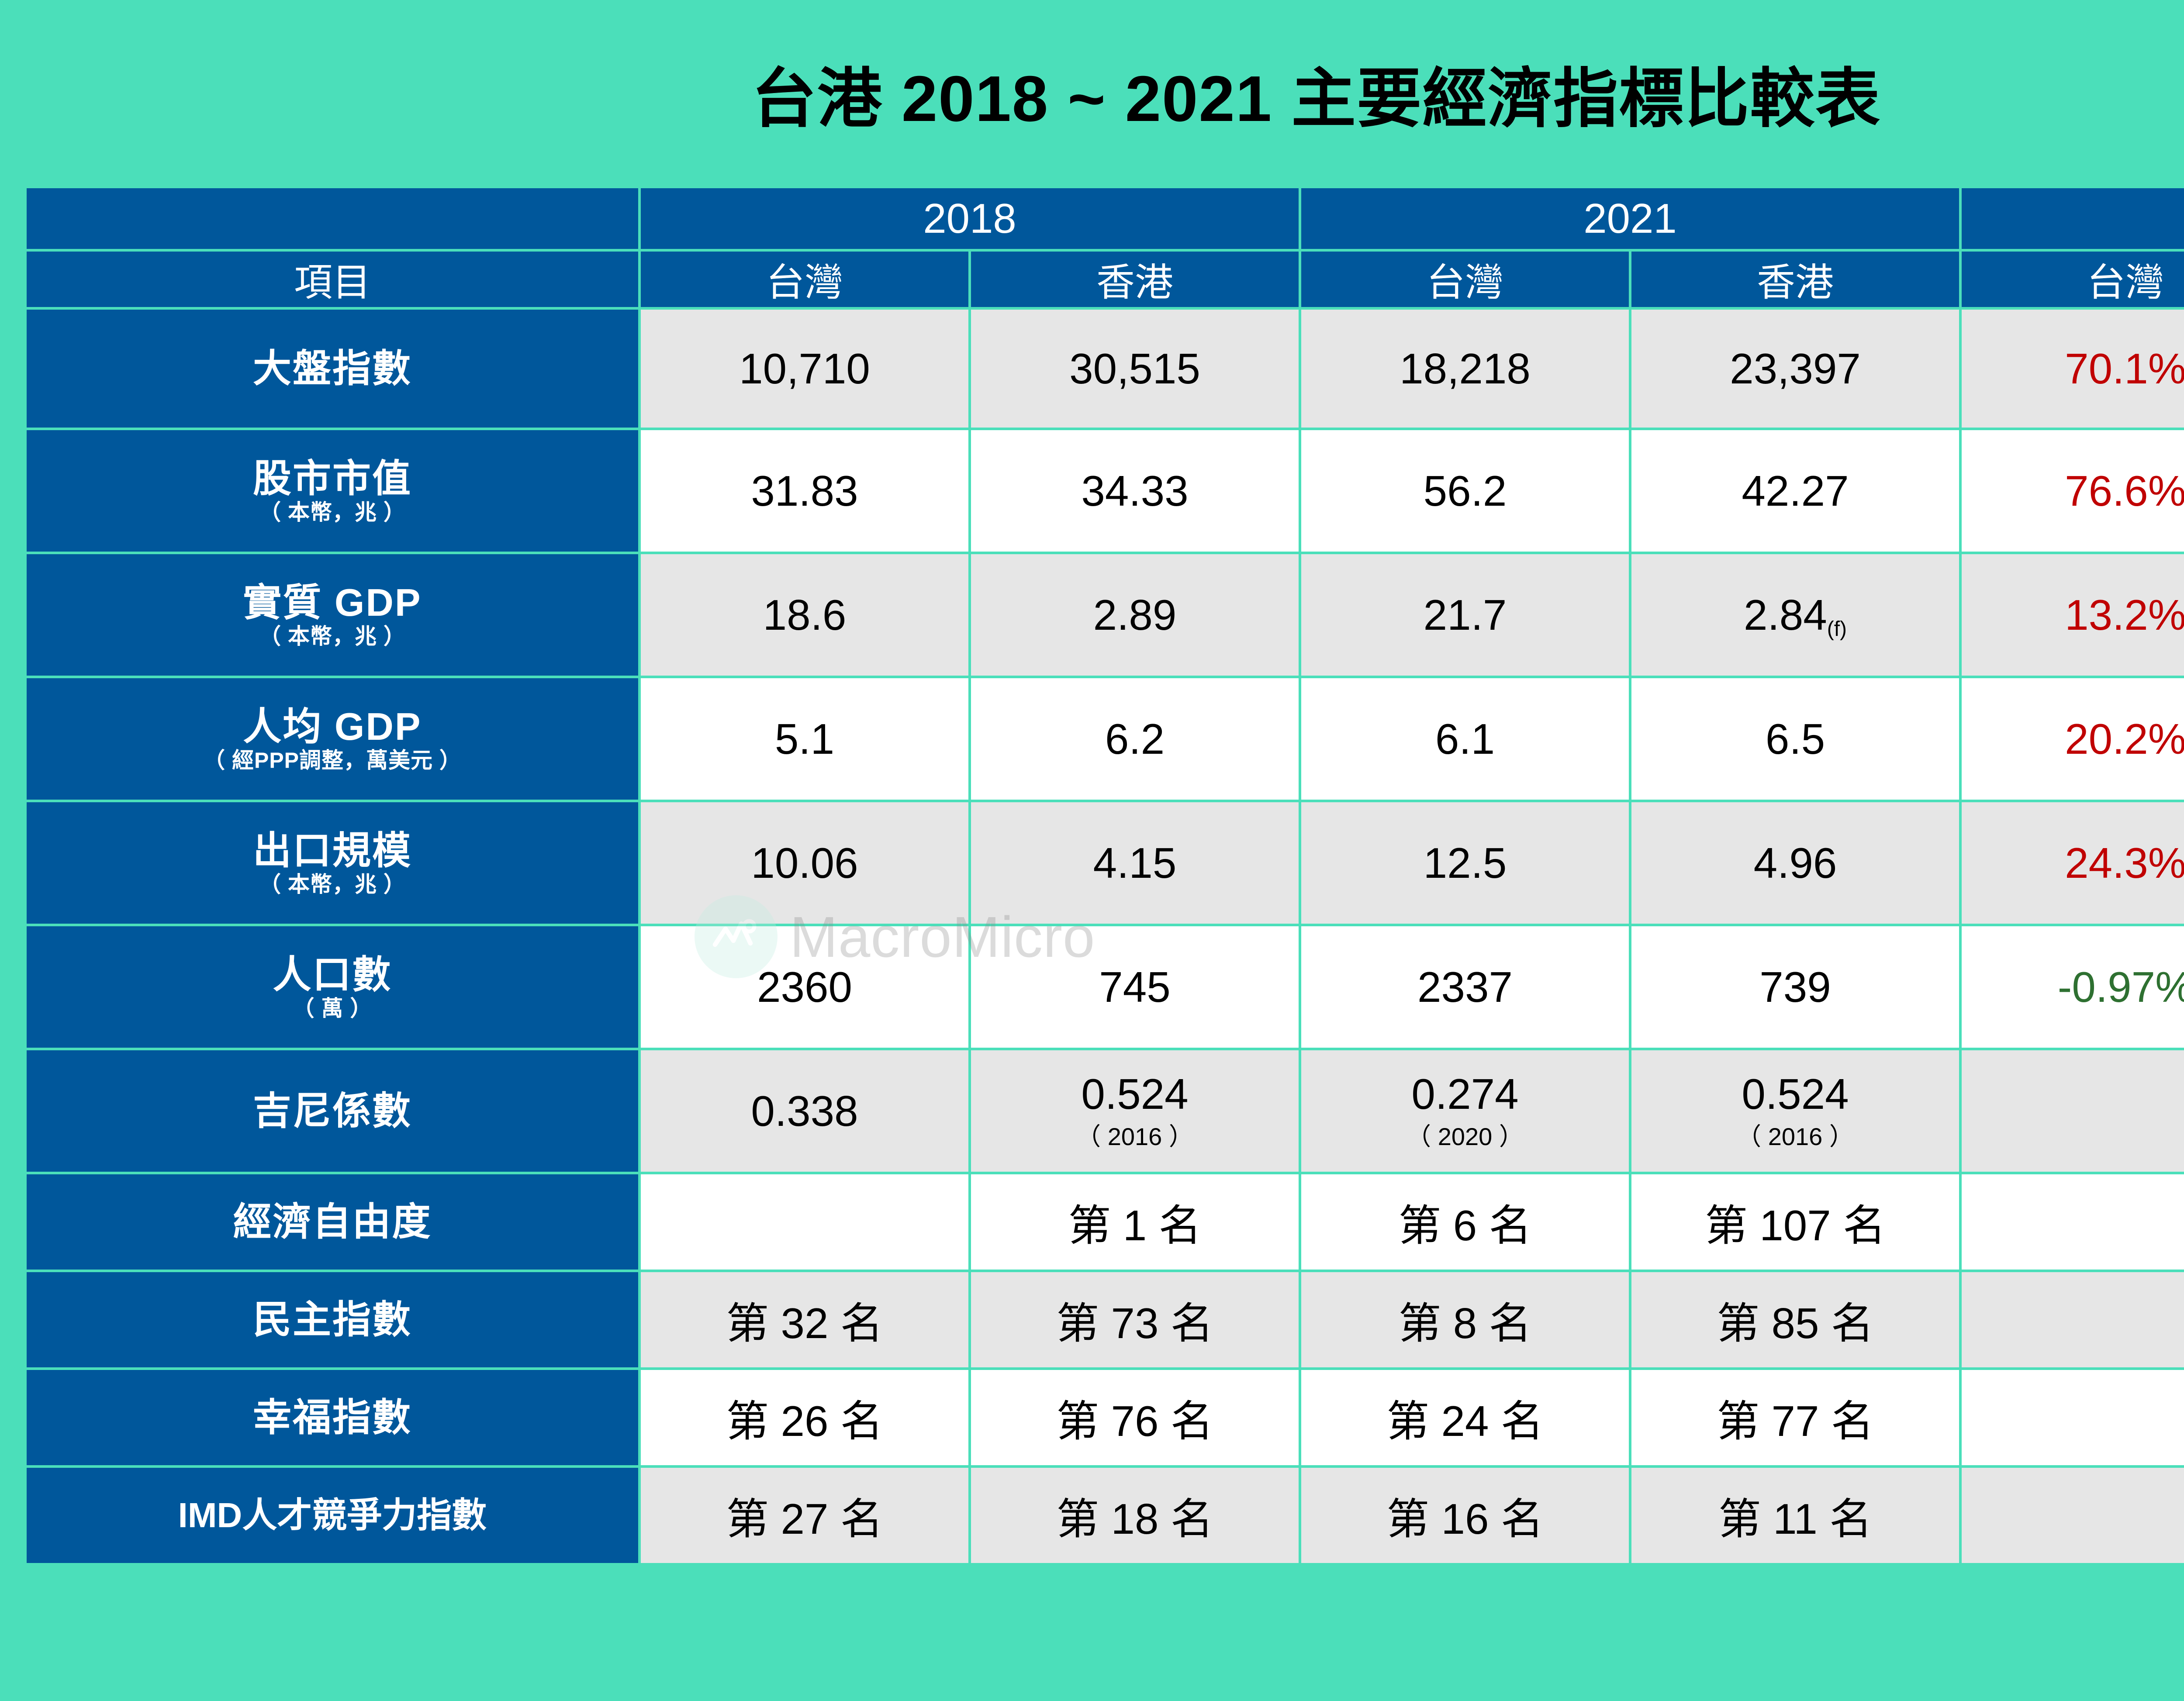  I want to click on cell-2018-taiwan: 第 32 名, so click(804, 1319).